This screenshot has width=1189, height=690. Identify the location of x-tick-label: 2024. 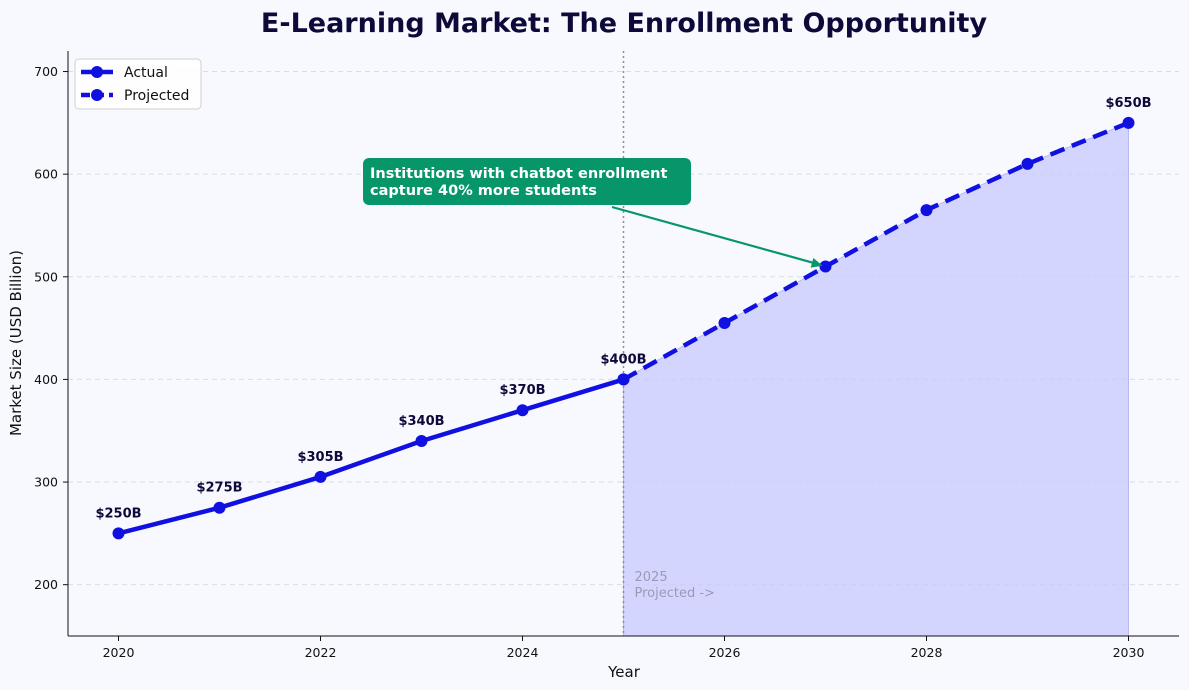
(523, 652).